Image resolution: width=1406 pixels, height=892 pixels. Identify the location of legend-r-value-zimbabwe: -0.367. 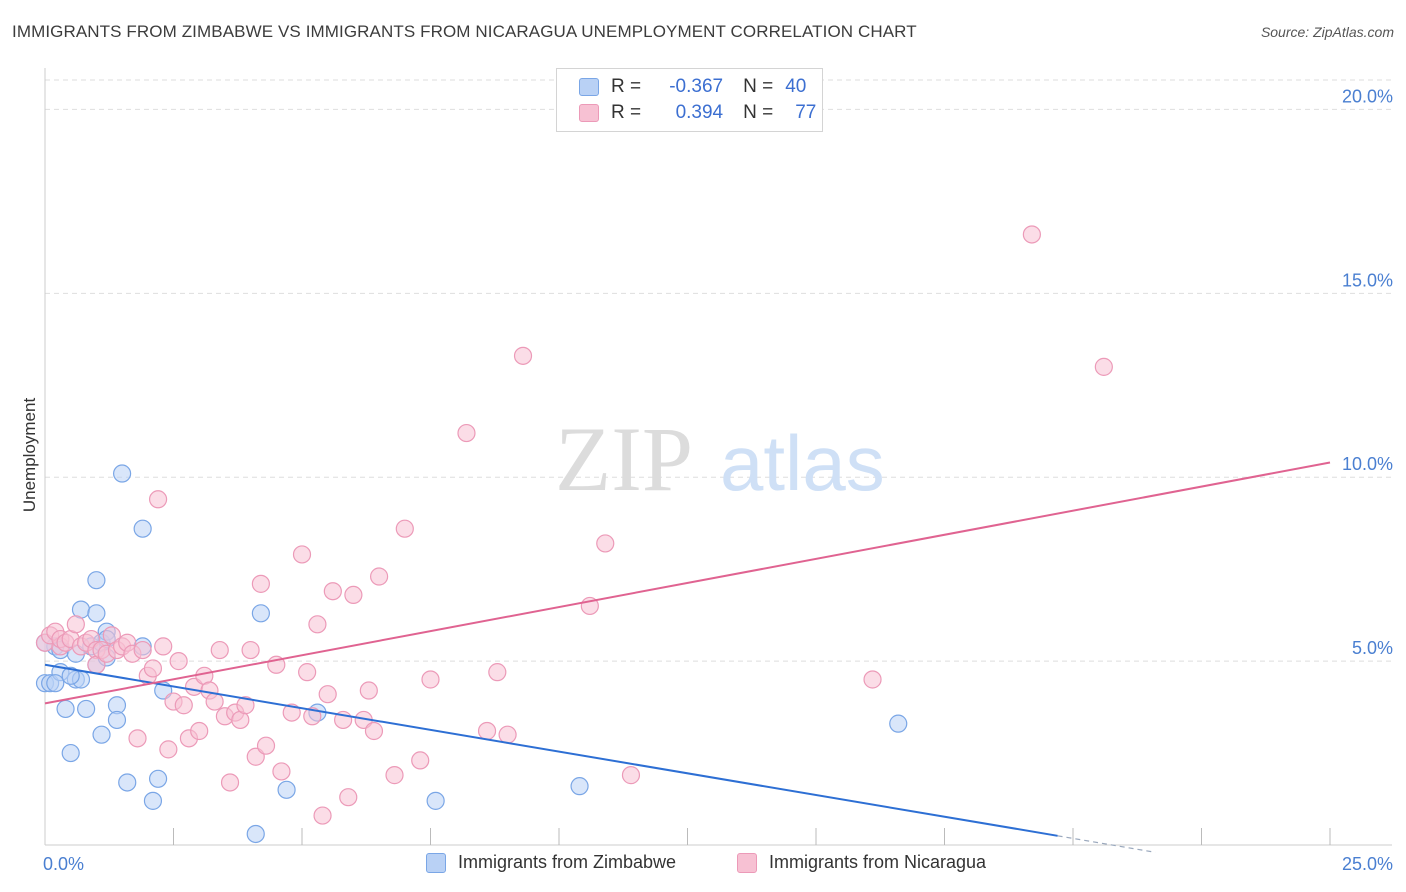
(696, 86).